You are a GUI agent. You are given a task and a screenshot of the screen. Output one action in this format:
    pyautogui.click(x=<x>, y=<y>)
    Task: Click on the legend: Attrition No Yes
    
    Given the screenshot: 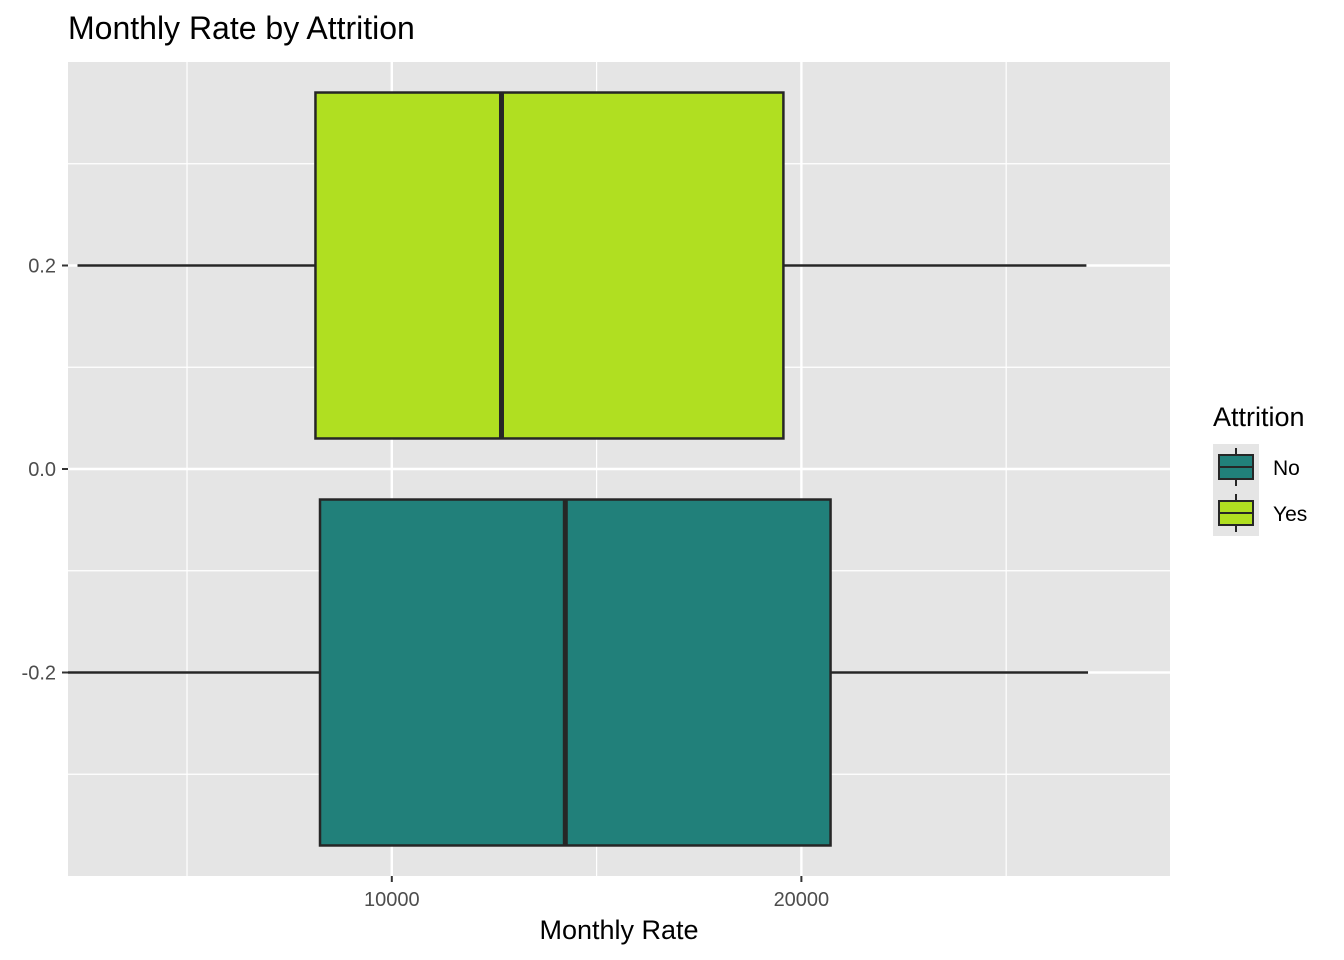 What is the action you would take?
    pyautogui.click(x=1260, y=469)
    